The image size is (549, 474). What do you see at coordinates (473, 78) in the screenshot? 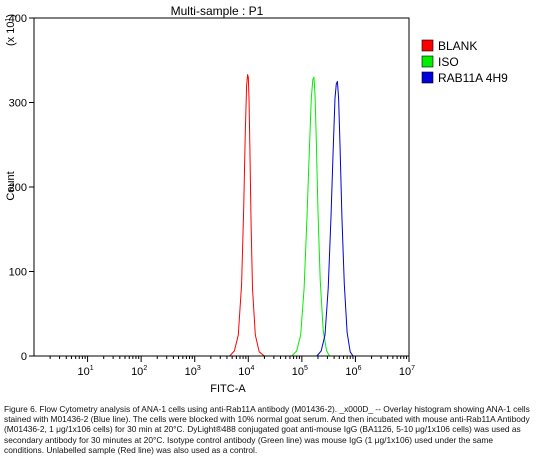
I see `legend-label: RAB11A 4H9` at bounding box center [473, 78].